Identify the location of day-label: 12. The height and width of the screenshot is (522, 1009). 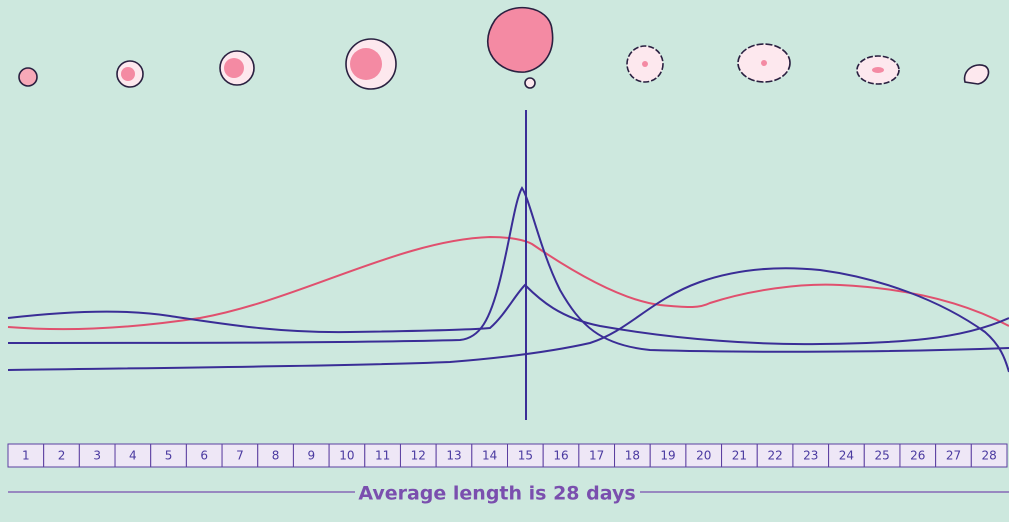
(418, 456).